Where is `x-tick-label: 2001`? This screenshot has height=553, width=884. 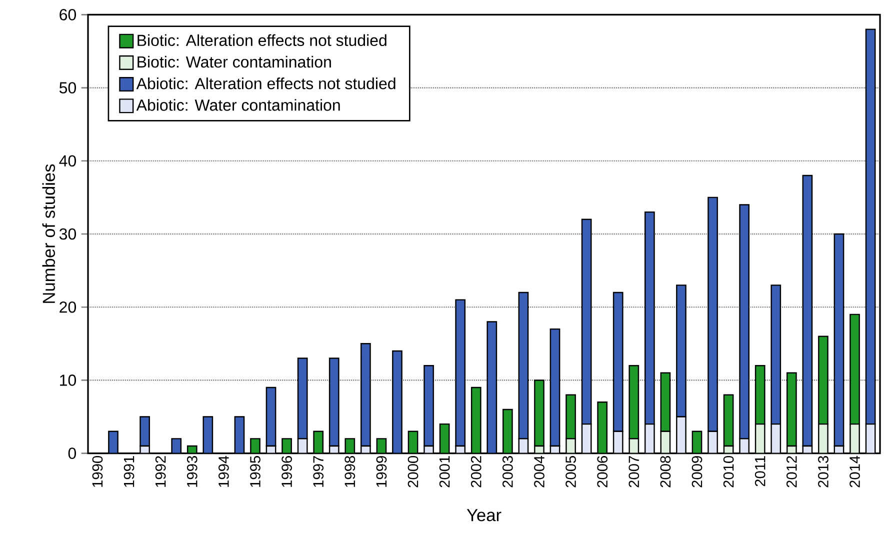
x-tick-label: 2001 is located at coordinates (444, 472).